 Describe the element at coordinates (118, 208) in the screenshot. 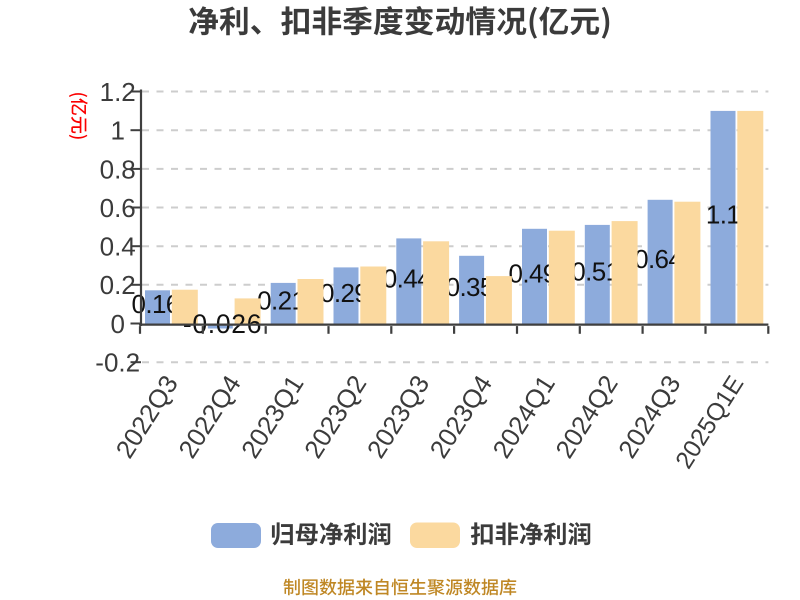

I see `svg-text: 0.6` at that location.